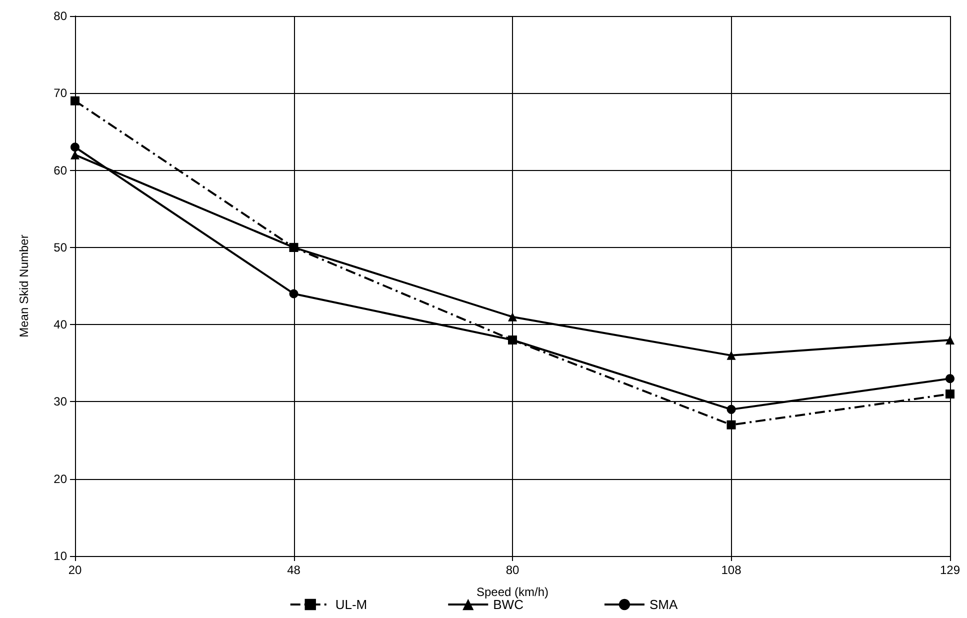 The width and height of the screenshot is (967, 618). I want to click on x-tick-label: 108, so click(731, 570).